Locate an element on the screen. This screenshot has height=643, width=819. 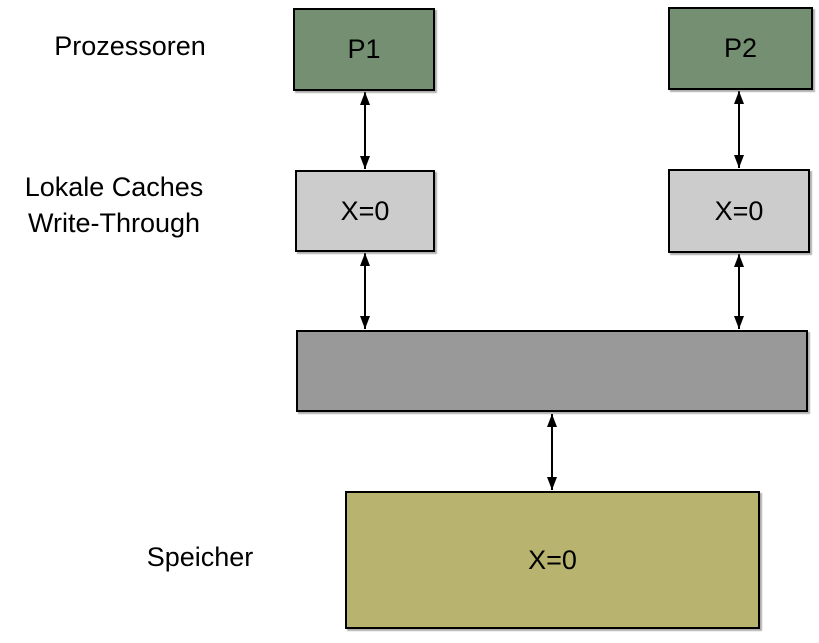
processor-p2-label: P2 is located at coordinates (740, 48).